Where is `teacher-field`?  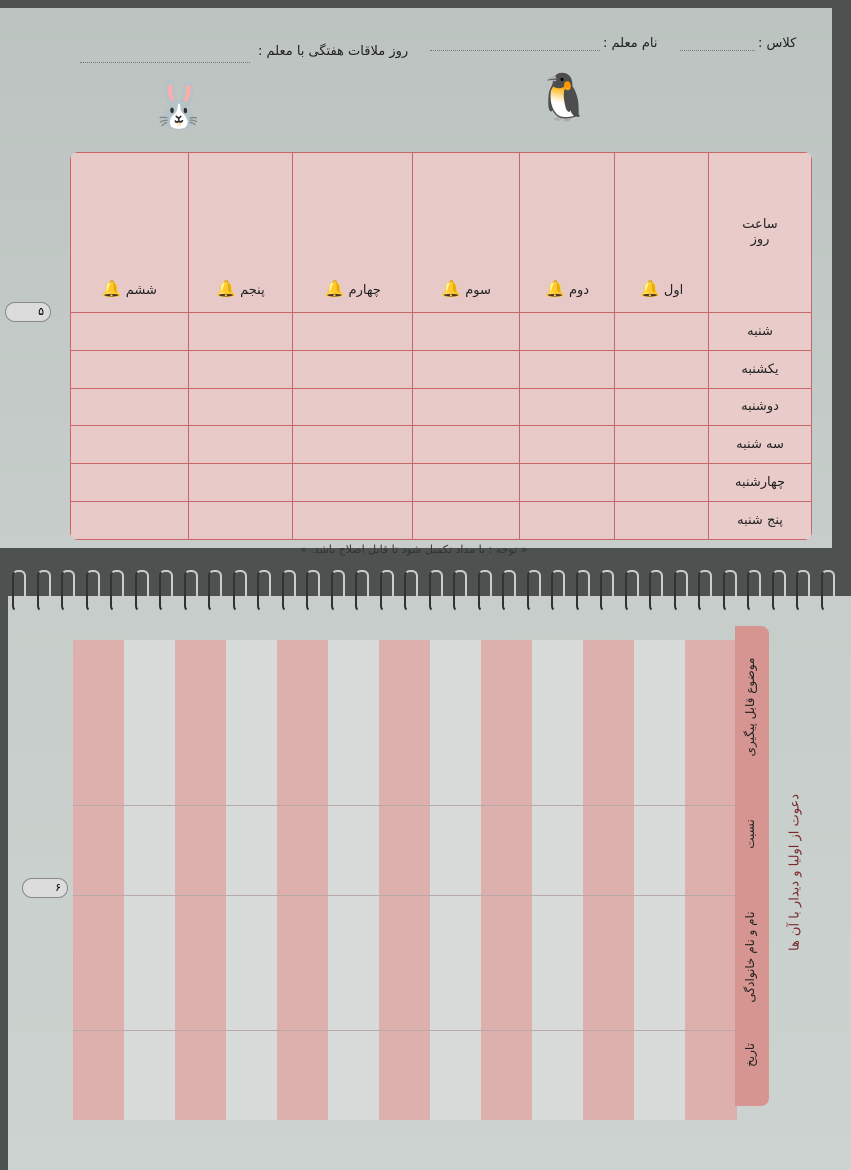
teacher-field is located at coordinates (515, 50).